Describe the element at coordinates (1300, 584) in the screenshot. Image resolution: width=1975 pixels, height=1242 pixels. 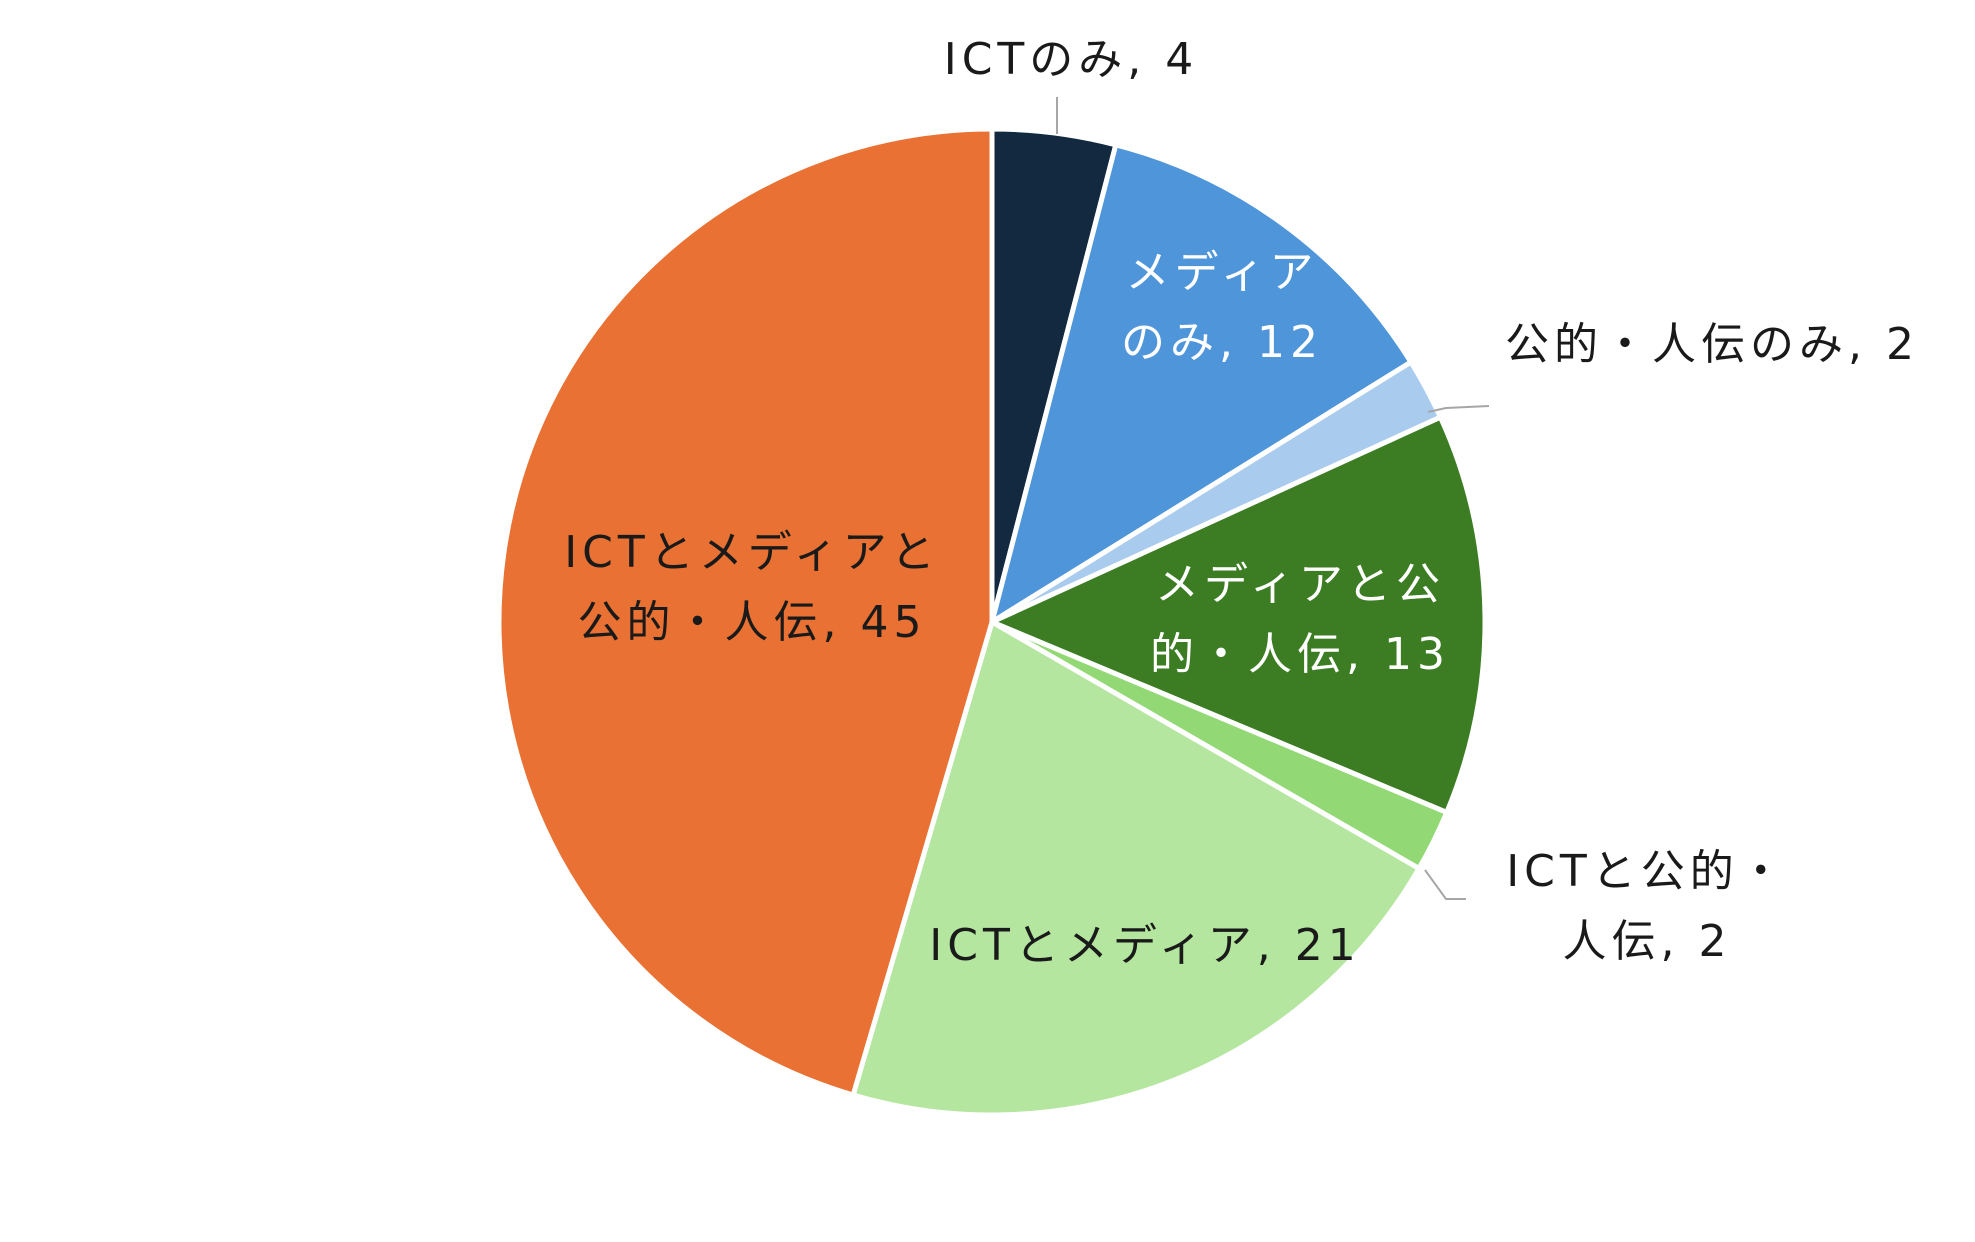
I see `slice-label-line: メディアと公` at that location.